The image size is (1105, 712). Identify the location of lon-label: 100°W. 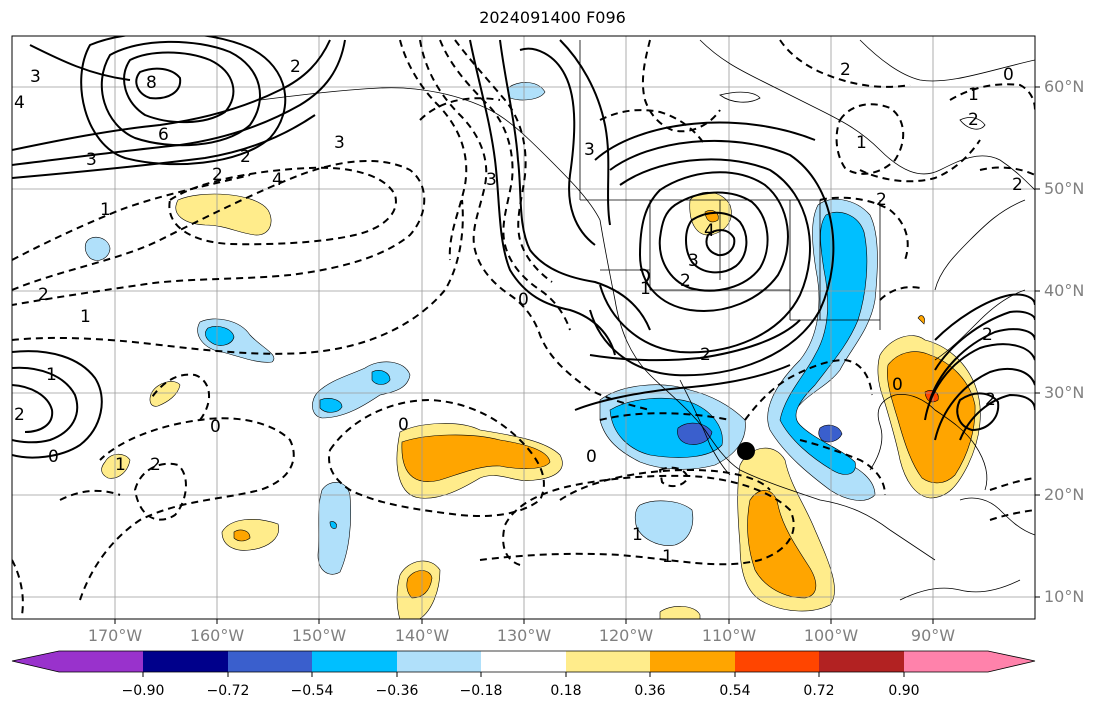
(831, 635).